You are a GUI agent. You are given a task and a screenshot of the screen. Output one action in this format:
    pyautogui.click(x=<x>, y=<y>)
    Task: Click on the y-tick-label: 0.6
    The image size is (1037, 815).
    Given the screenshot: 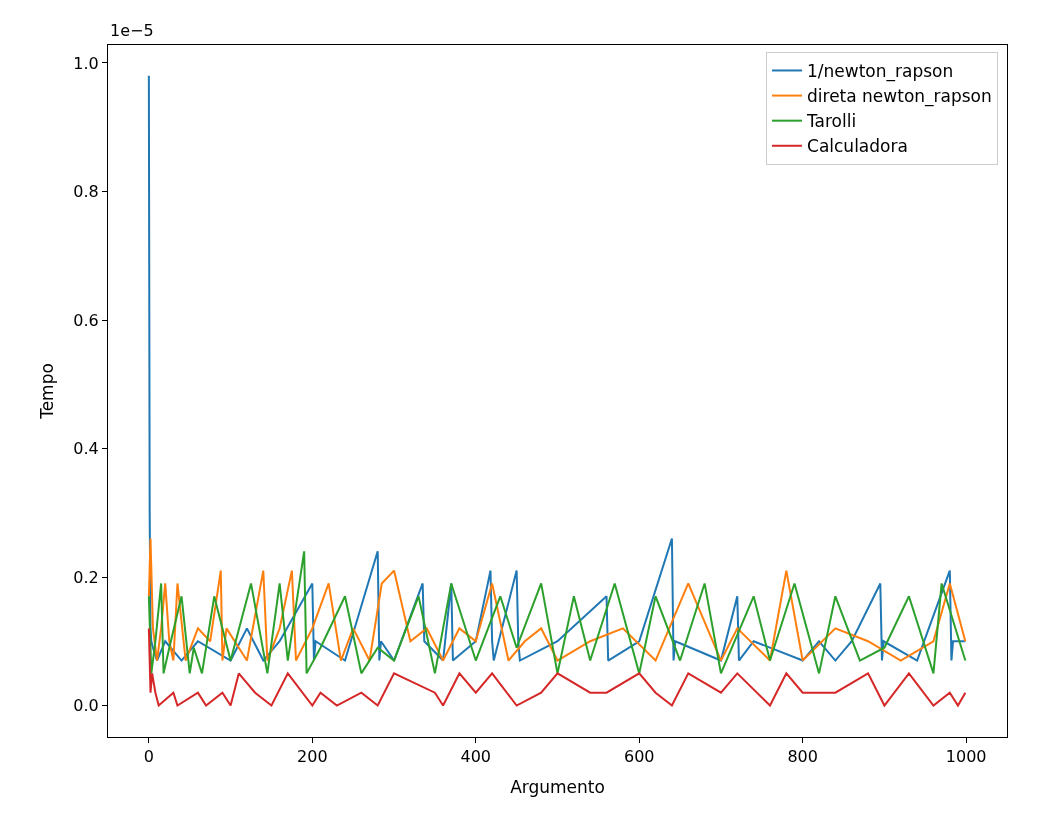 What is the action you would take?
    pyautogui.click(x=86, y=320)
    